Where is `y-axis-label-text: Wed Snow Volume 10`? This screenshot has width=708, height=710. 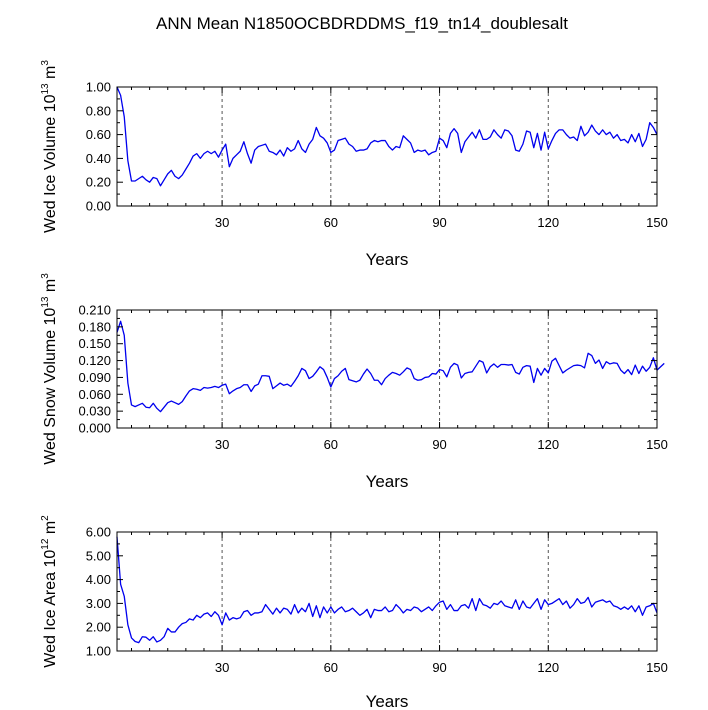
y-axis-label-text: Wed Snow Volume 10 is located at coordinates (50, 386).